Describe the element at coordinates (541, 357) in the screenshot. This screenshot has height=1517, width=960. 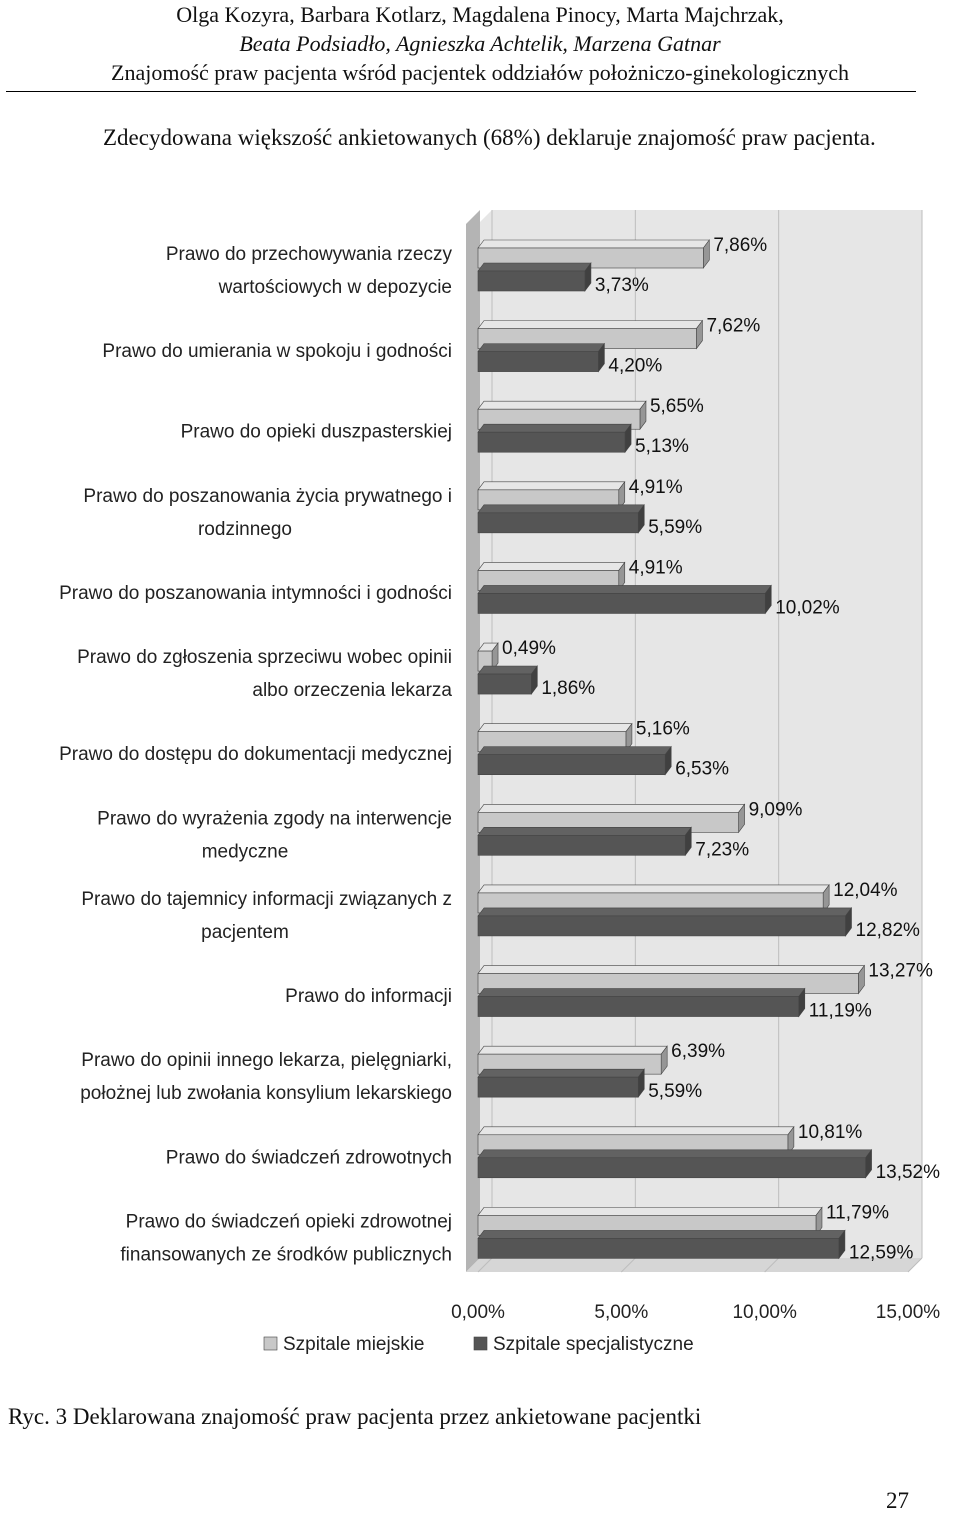
I see `bar-s1-c1` at that location.